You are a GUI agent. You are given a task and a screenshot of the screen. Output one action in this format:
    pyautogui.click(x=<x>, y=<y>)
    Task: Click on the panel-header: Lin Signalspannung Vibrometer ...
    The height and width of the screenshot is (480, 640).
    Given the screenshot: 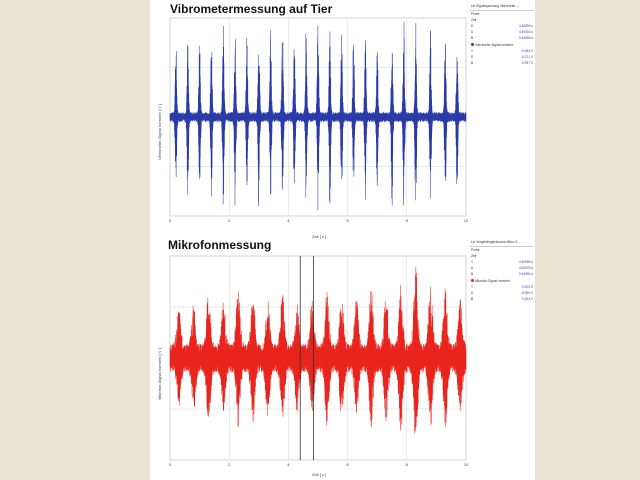 What is the action you would take?
    pyautogui.click(x=502, y=8)
    